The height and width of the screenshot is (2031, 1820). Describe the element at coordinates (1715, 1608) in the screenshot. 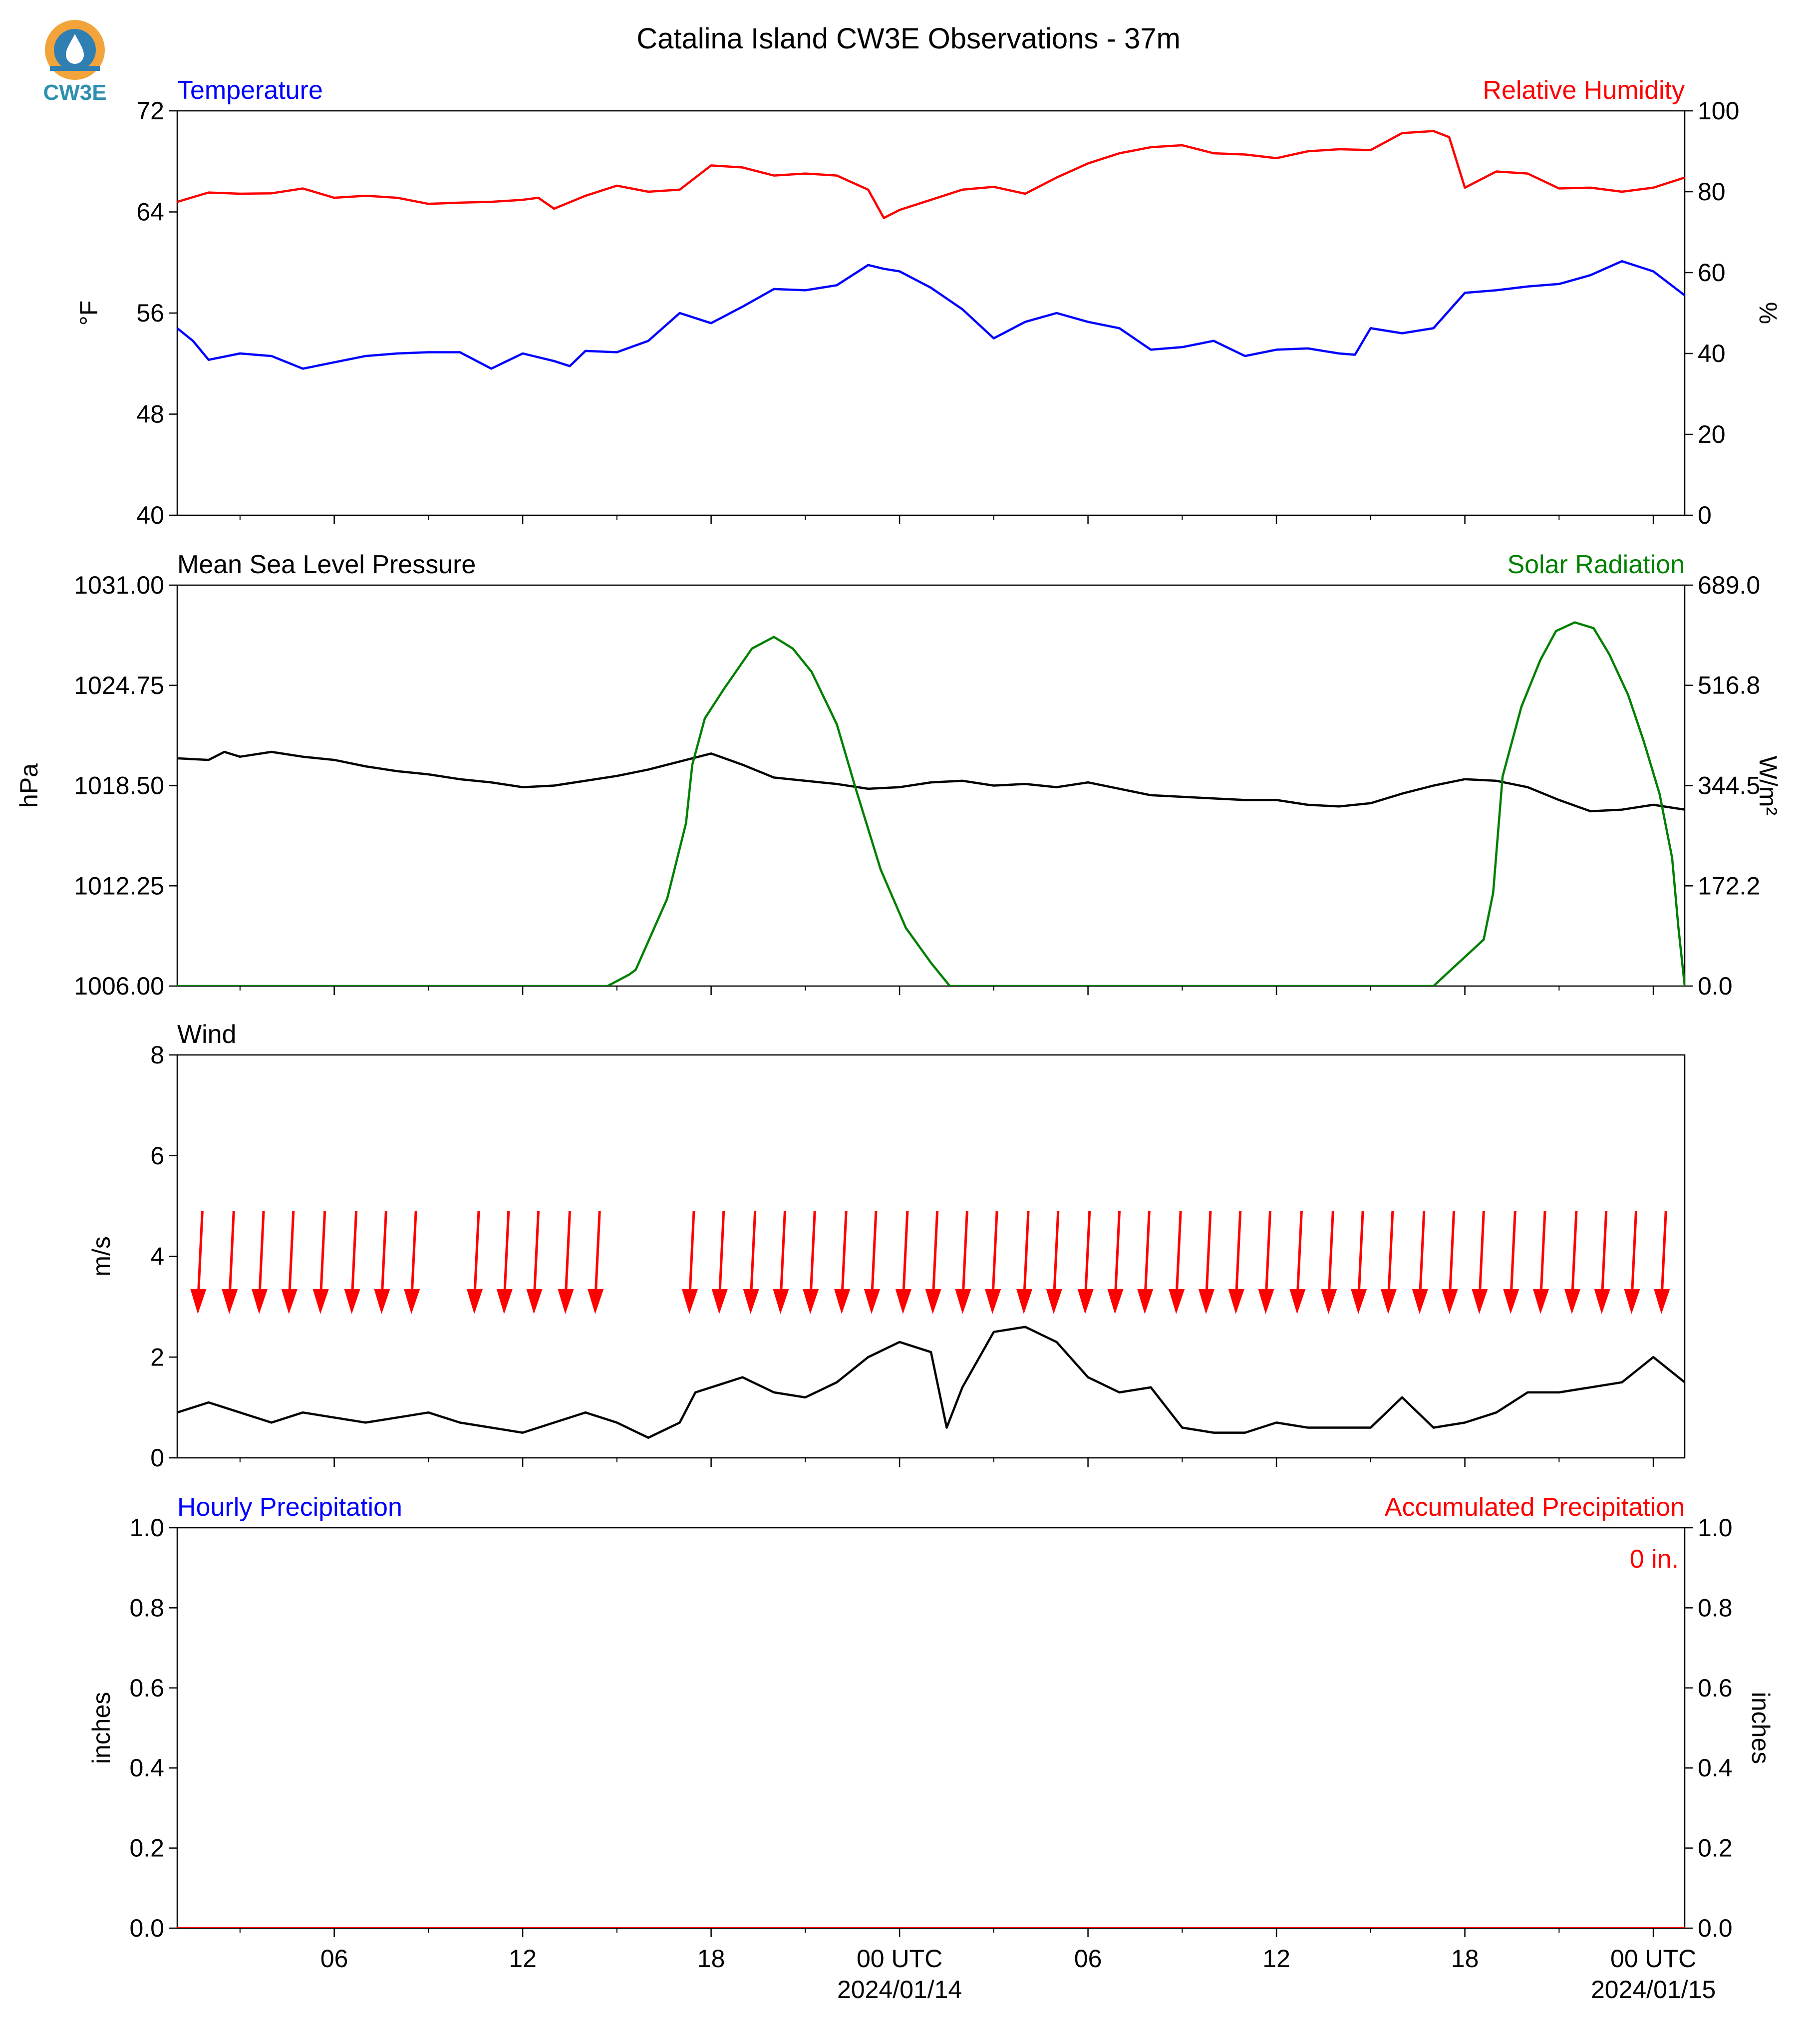

I see `y-tick-label-right: 0.8` at that location.